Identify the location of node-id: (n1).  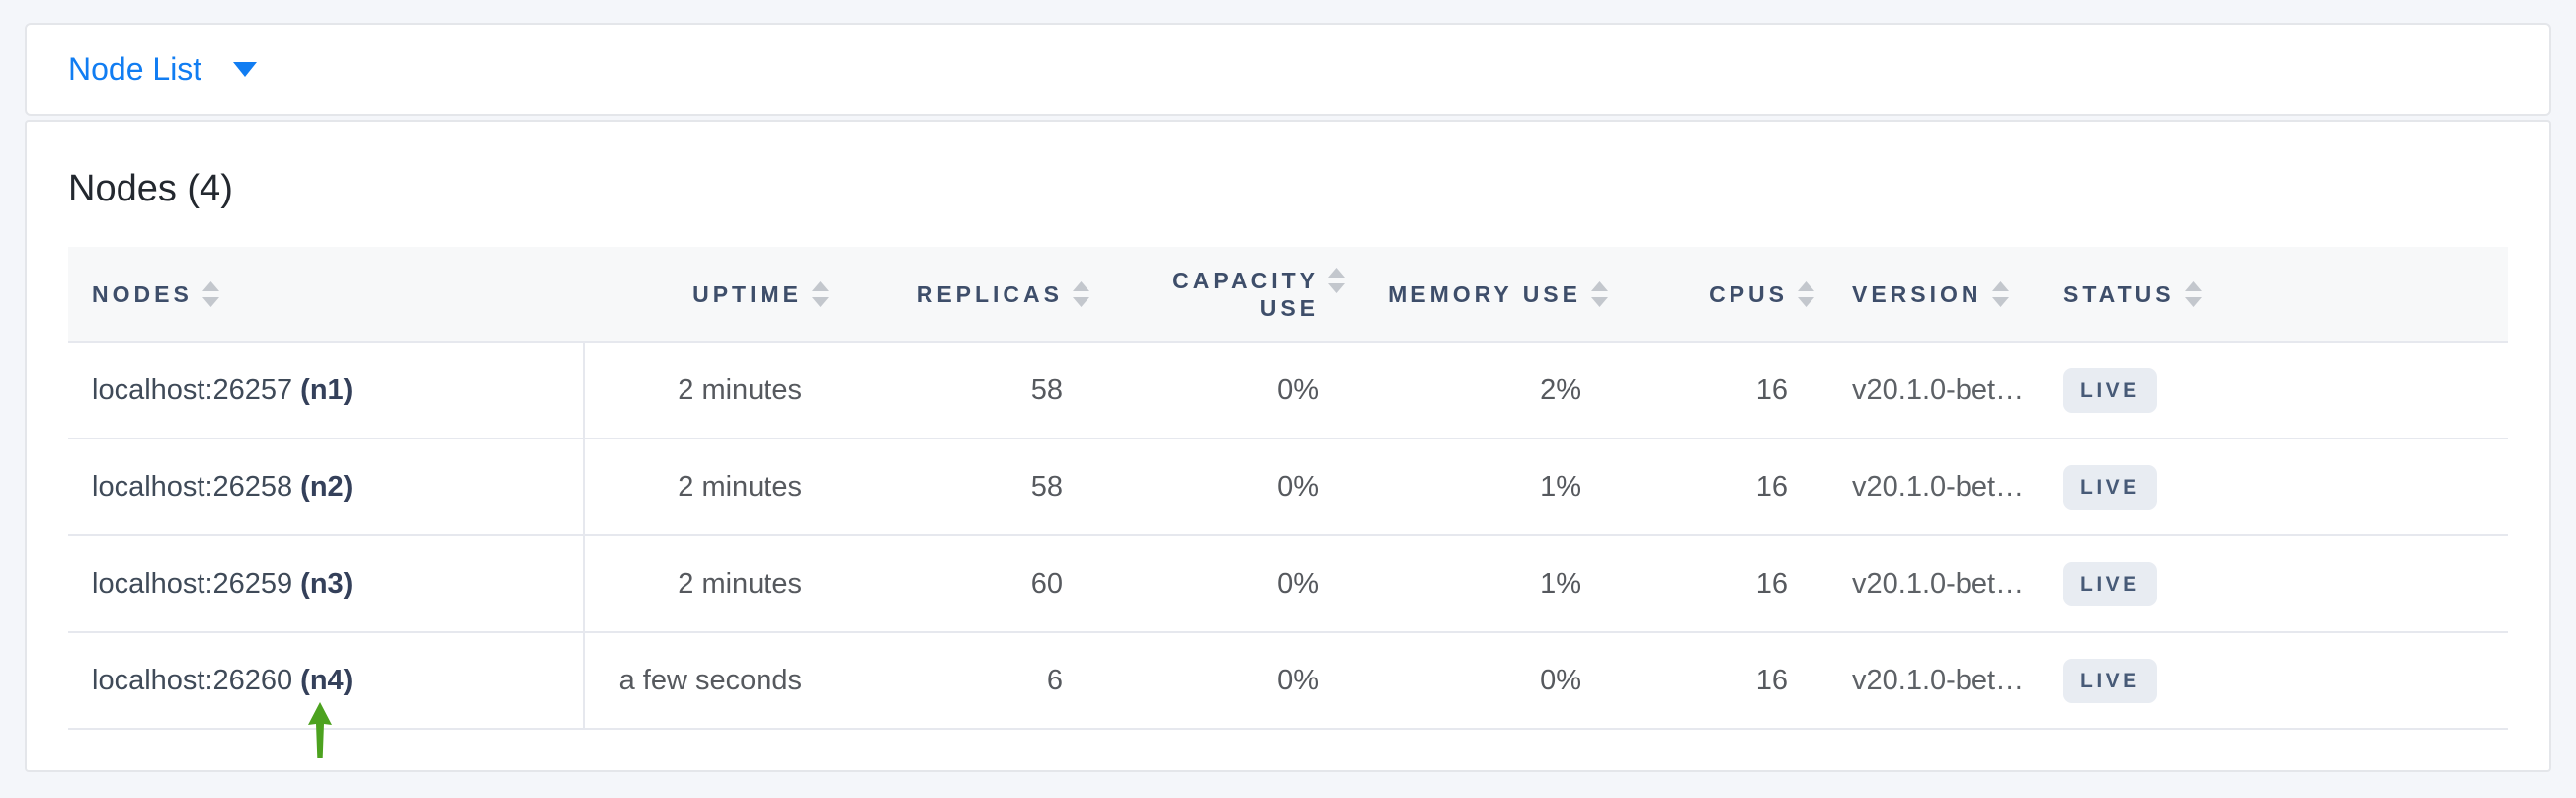
(327, 389).